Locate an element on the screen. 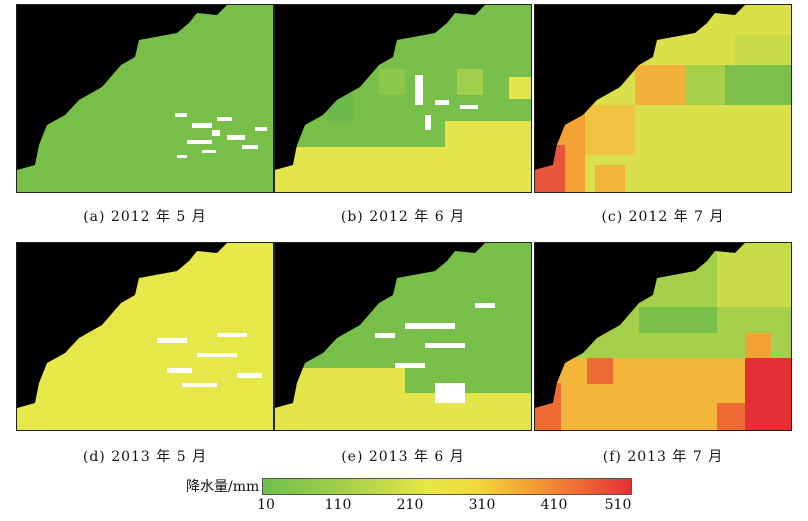 The image size is (808, 521). map-f-svg is located at coordinates (663, 336).